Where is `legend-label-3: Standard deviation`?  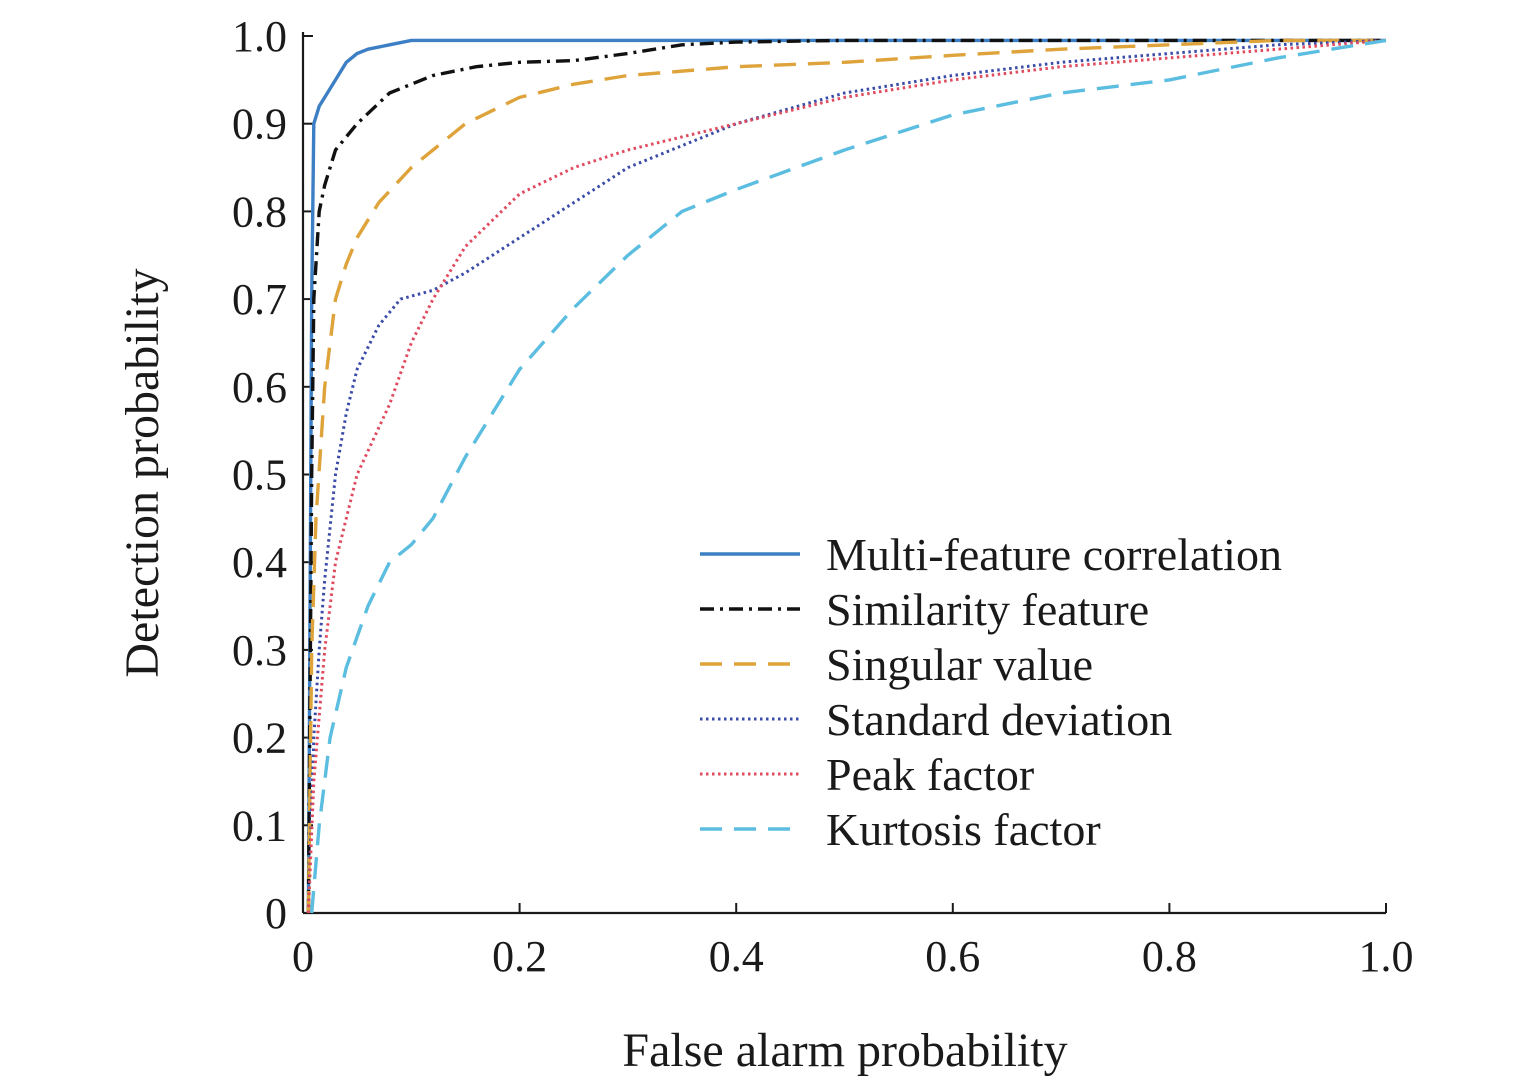
legend-label-3: Standard deviation is located at coordinates (999, 719).